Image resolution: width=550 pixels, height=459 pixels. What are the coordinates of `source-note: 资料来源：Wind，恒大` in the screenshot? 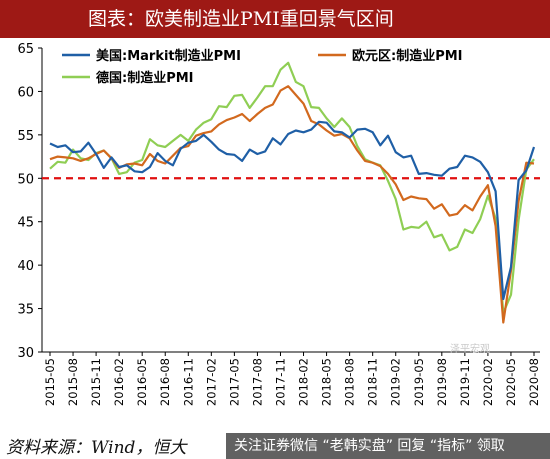 It's located at (96, 448).